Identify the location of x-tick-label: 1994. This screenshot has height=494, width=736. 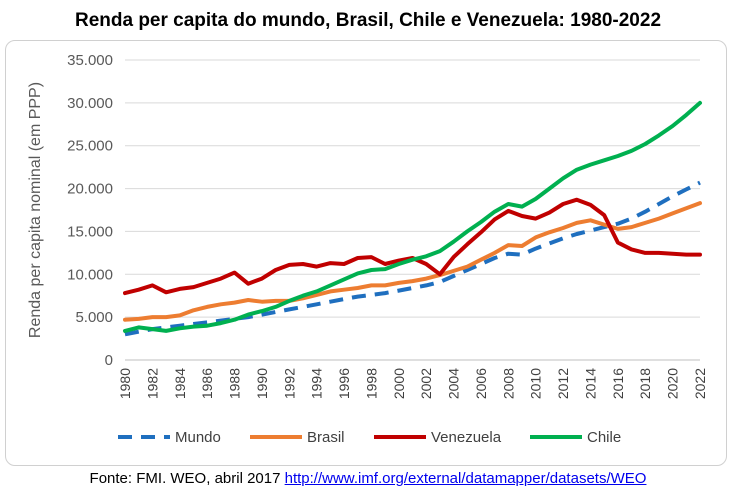
(317, 383).